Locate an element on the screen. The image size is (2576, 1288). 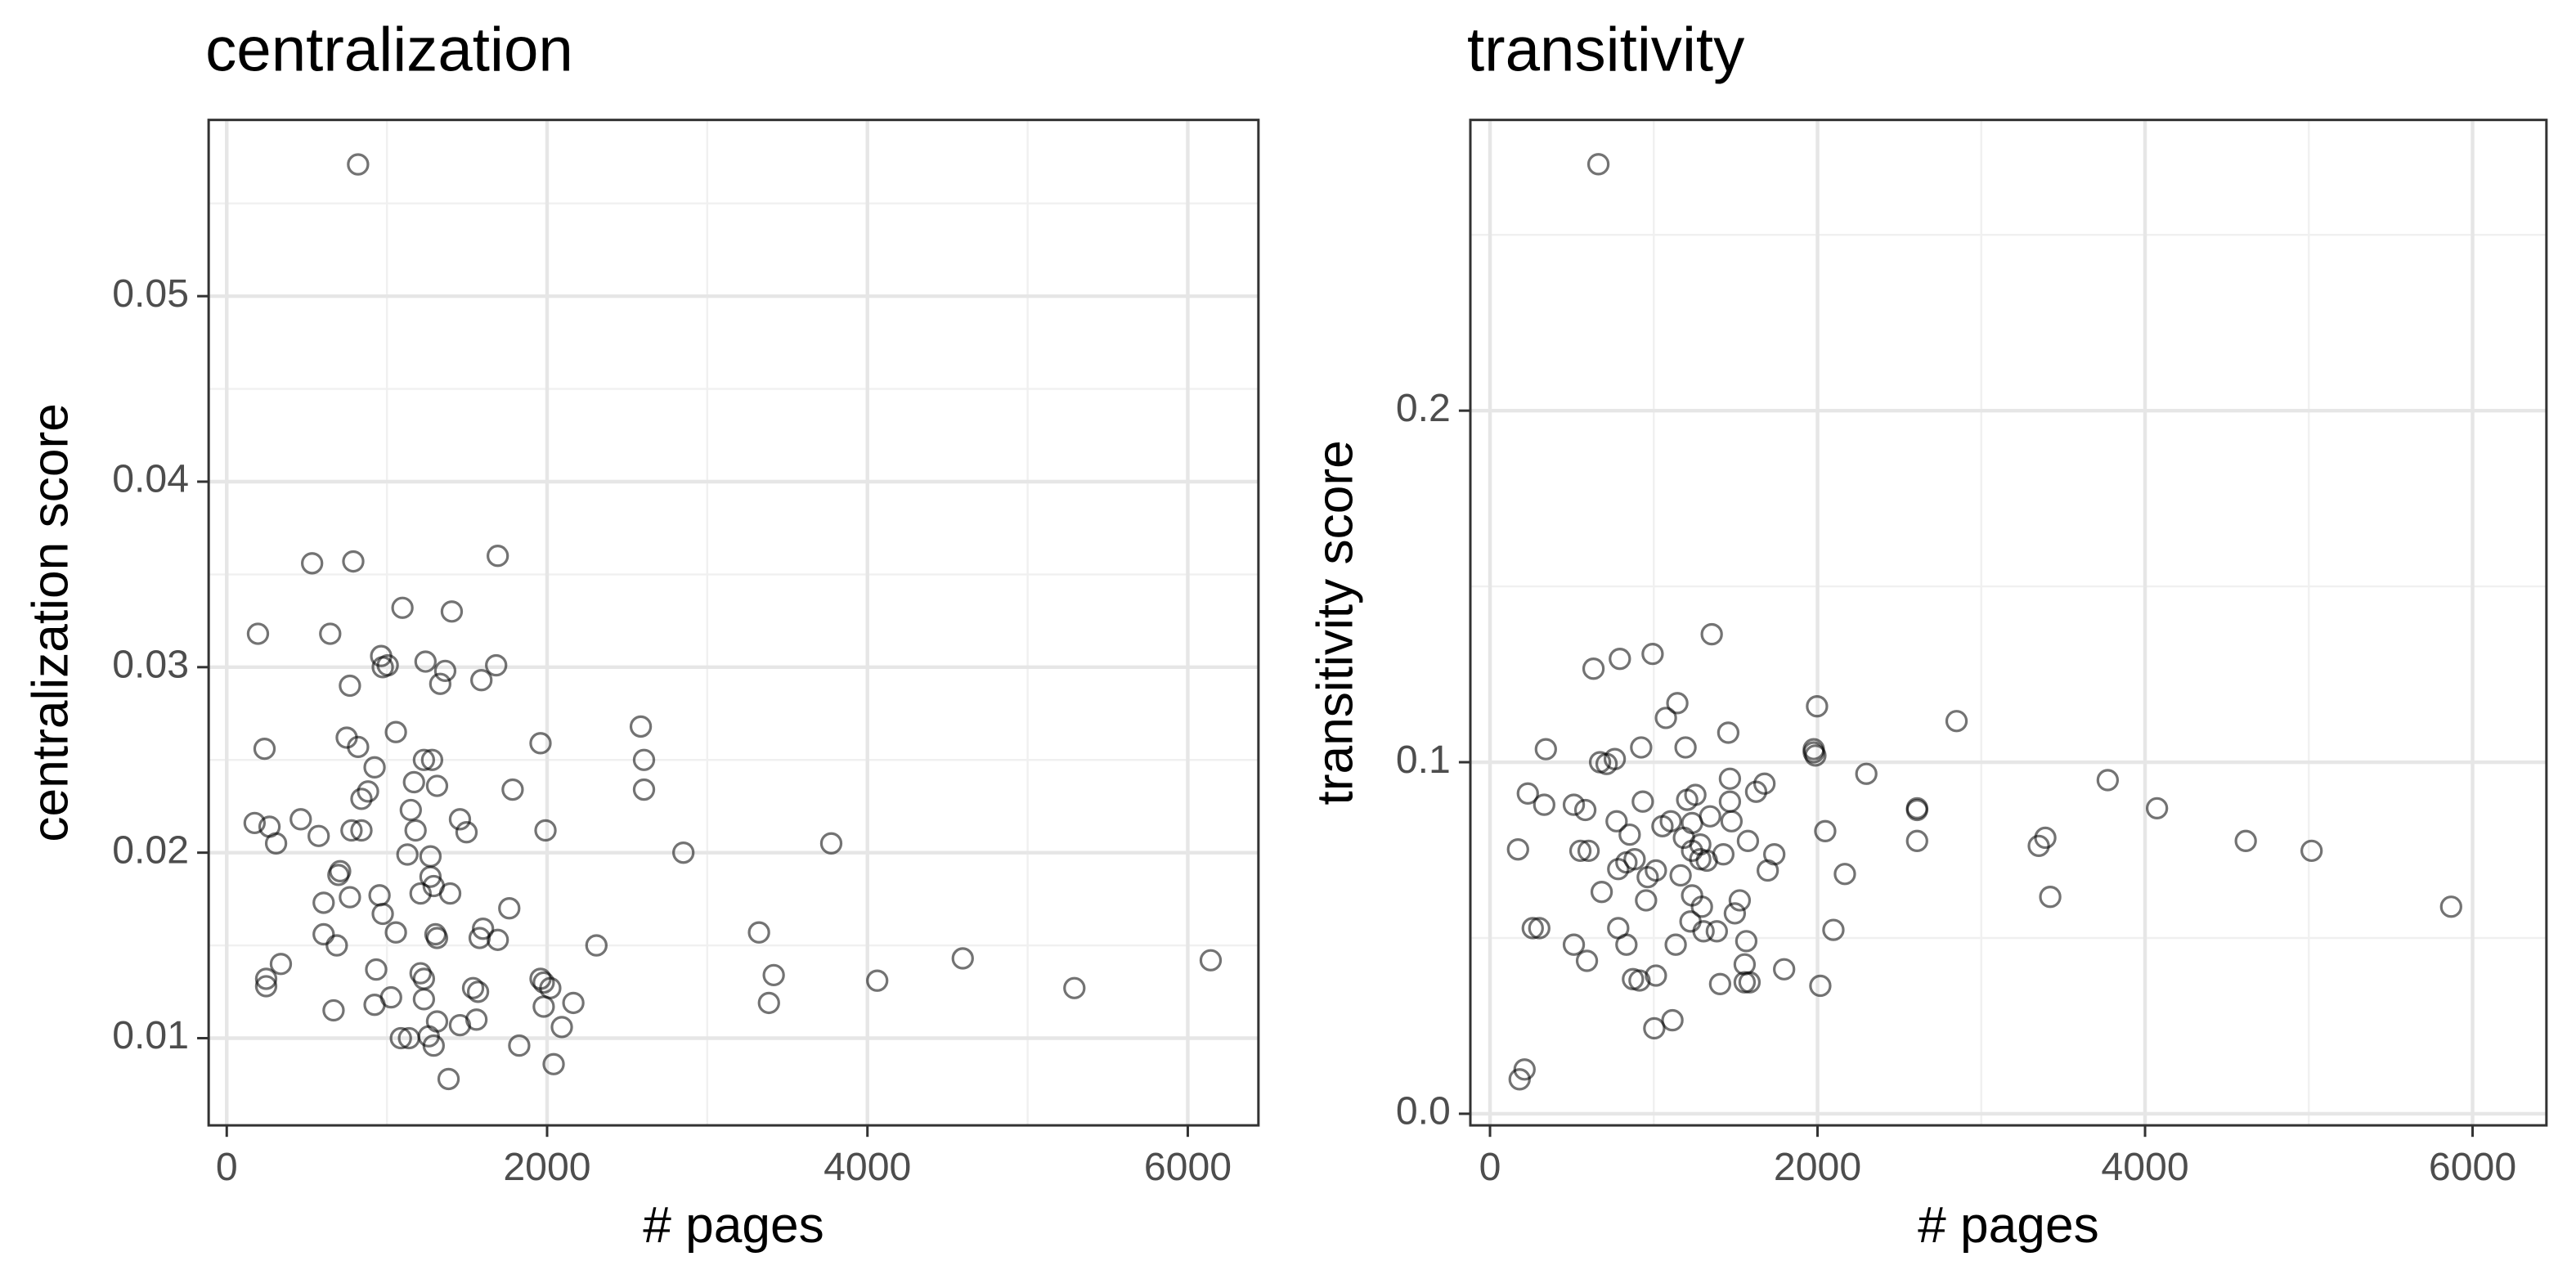
y-tick-label: 0.2 is located at coordinates (1424, 408).